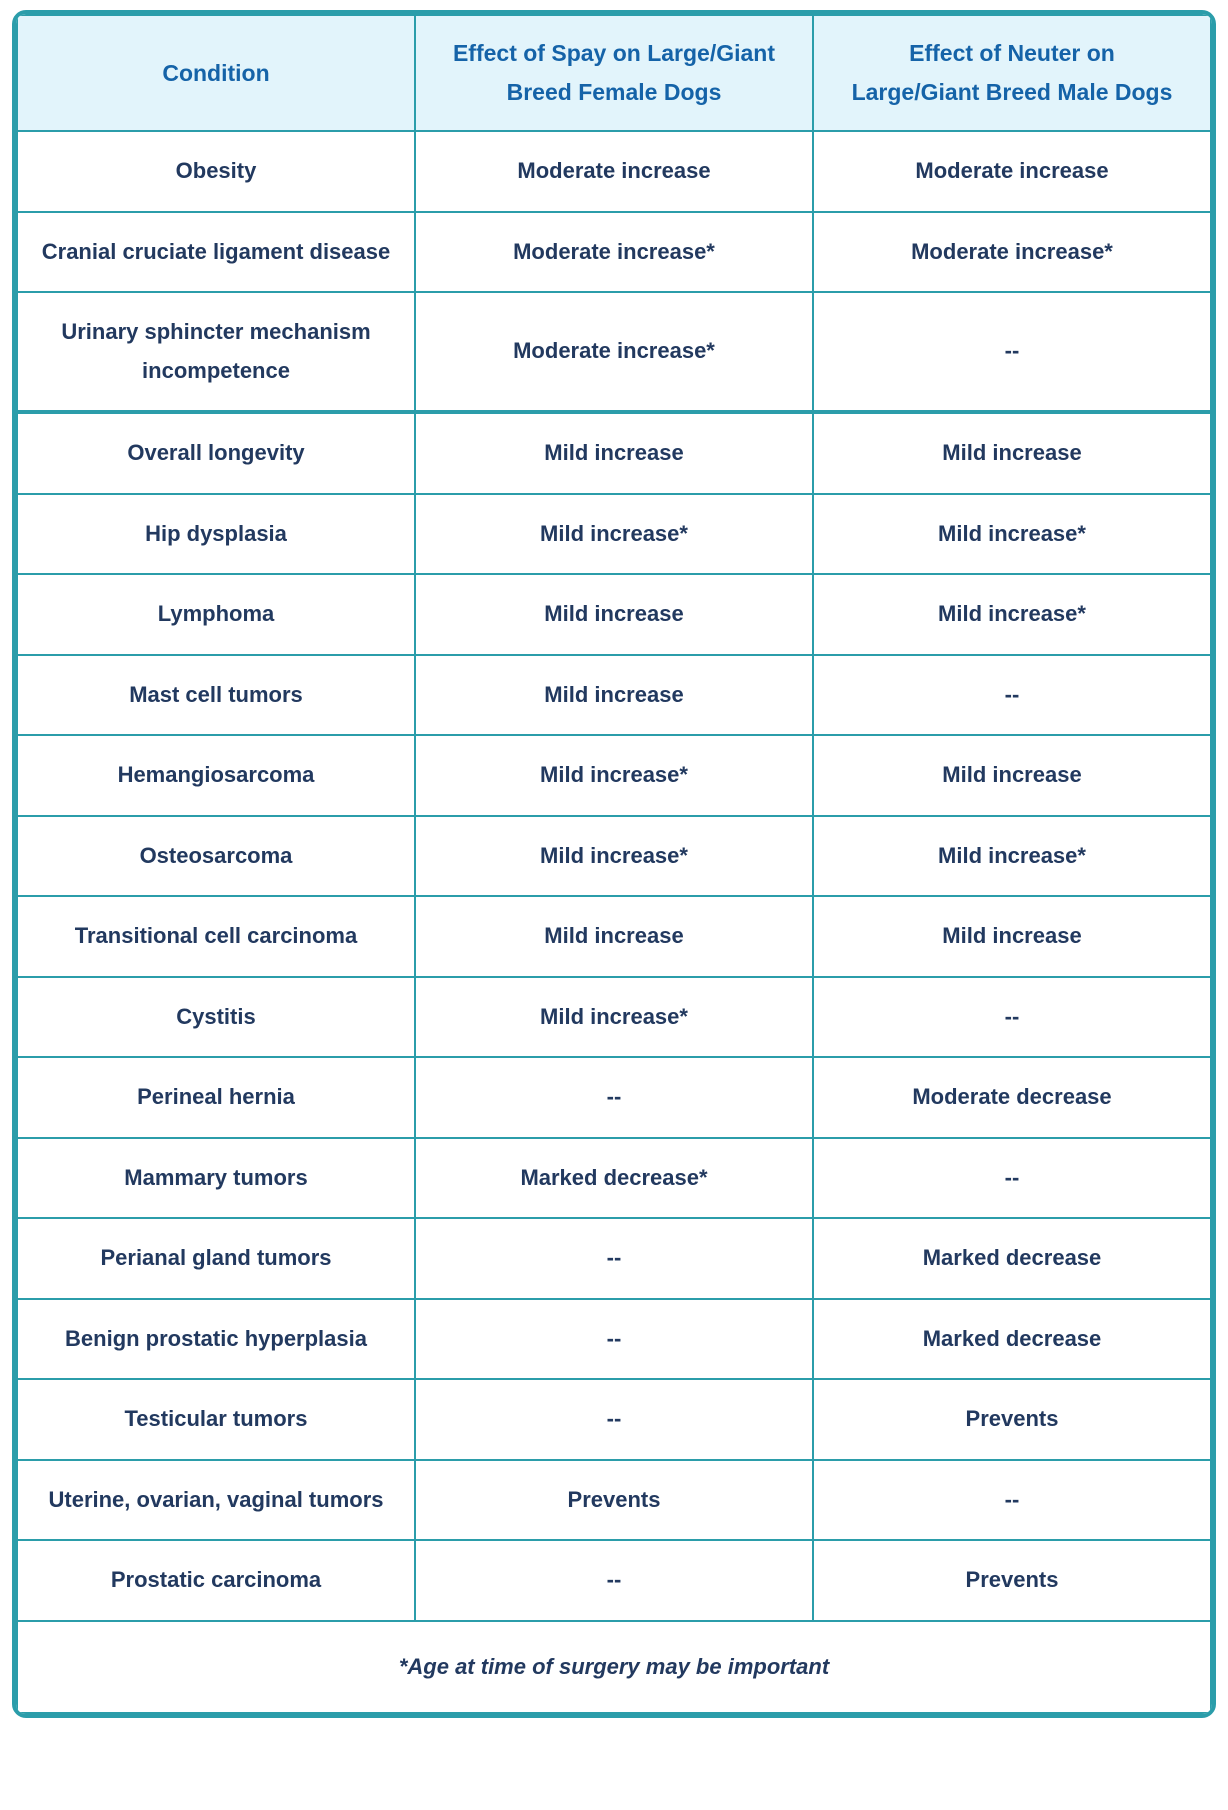  I want to click on condition-cell: Benign prostatic hyperplasia, so click(216, 1339).